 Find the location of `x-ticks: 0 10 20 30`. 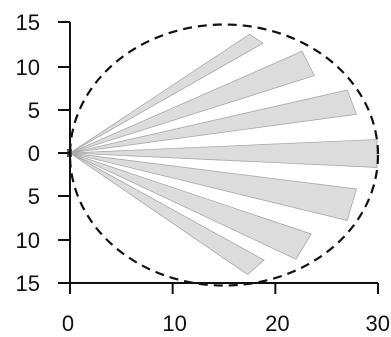

x-ticks: 0 10 20 30 is located at coordinates (226, 309).